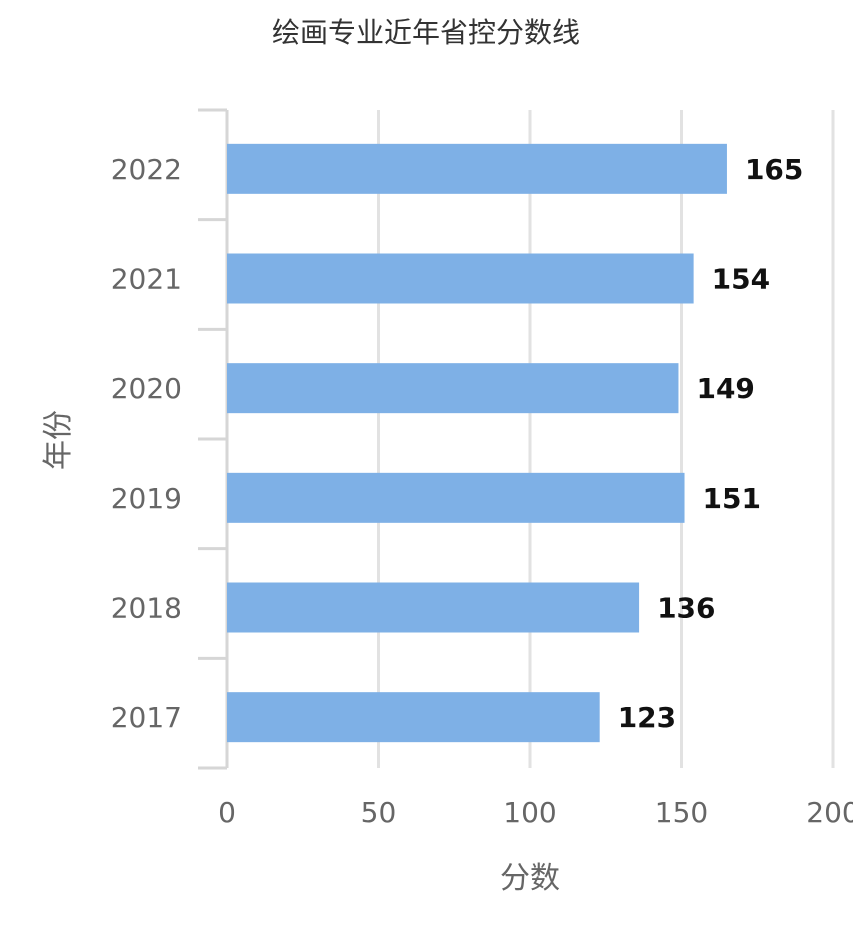  I want to click on data-label: 151, so click(732, 498).